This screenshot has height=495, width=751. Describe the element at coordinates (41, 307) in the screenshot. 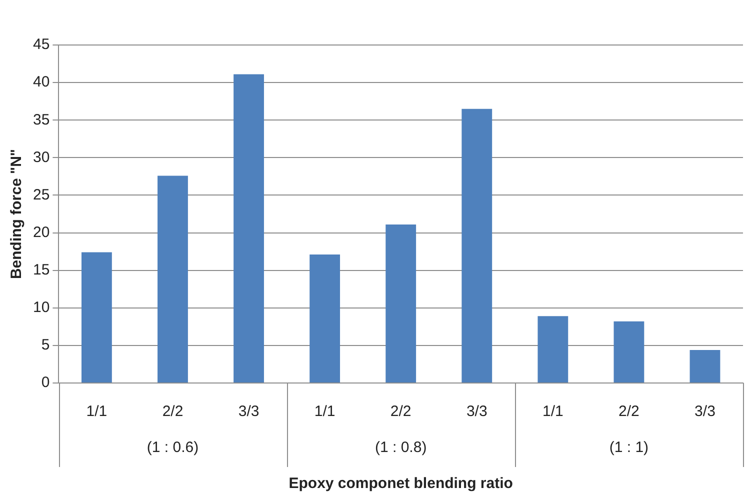

I see `y-tick-label: 10` at that location.